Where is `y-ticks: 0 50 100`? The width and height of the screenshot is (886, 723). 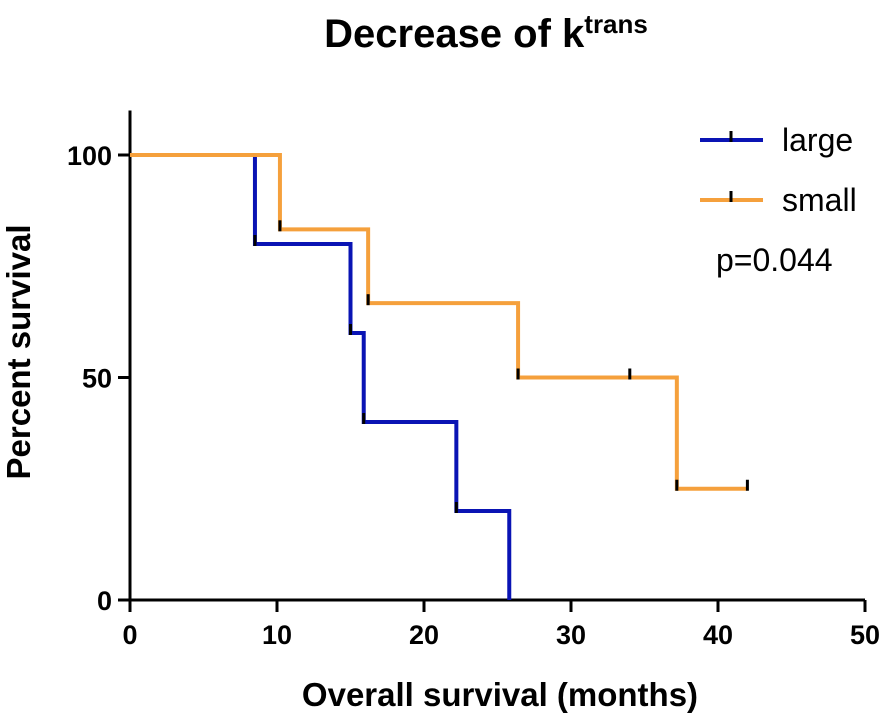
y-ticks: 0 50 100 is located at coordinates (98, 378).